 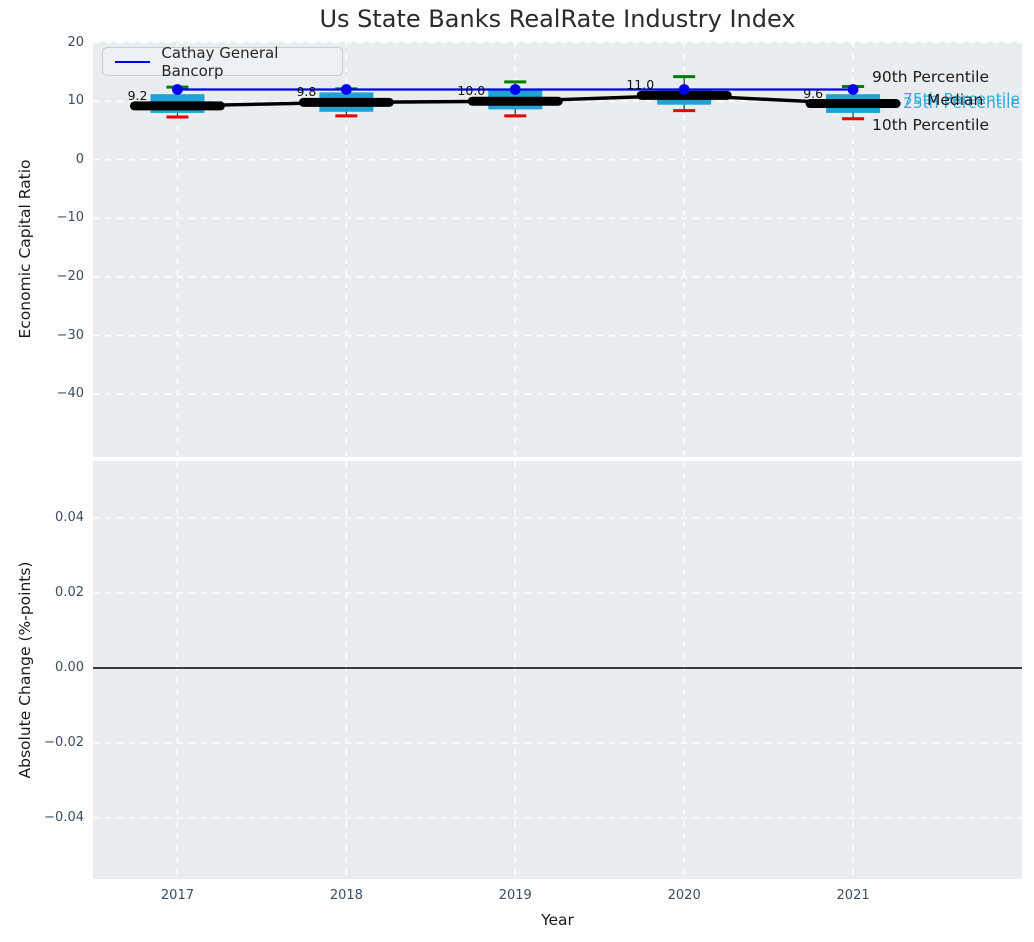 I want to click on x-tick-label: 2017, so click(x=177, y=895).